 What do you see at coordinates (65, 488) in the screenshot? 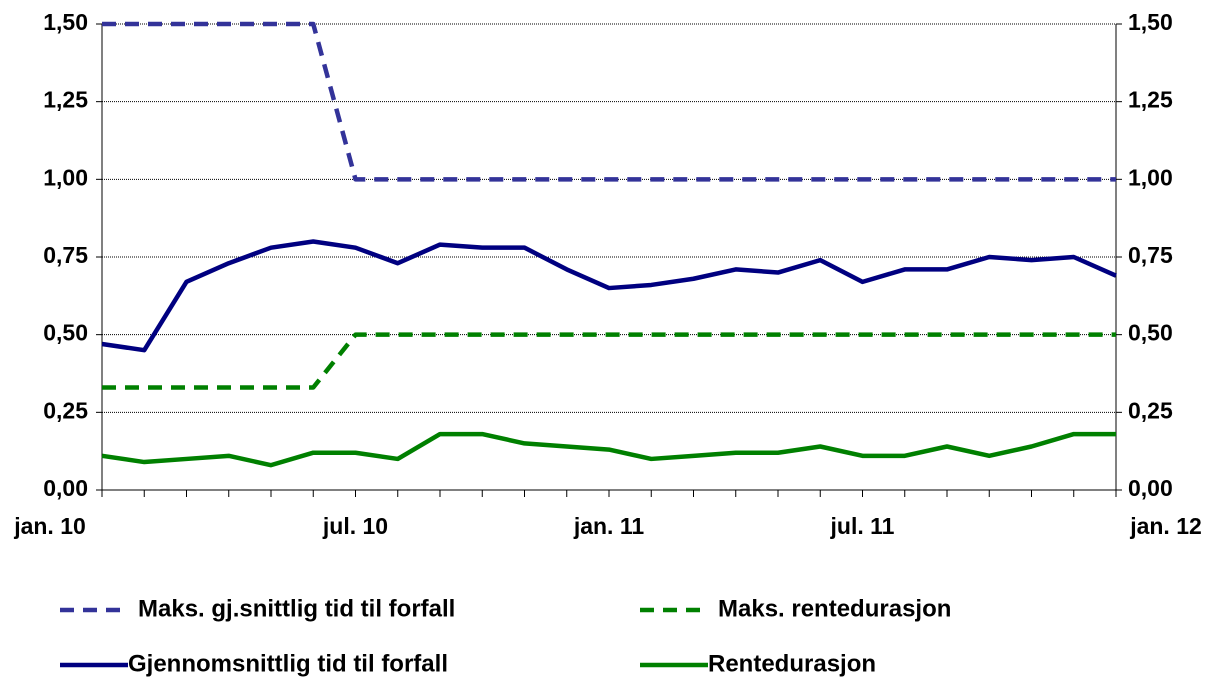
I see `y-tick-label: 0,00` at bounding box center [65, 488].